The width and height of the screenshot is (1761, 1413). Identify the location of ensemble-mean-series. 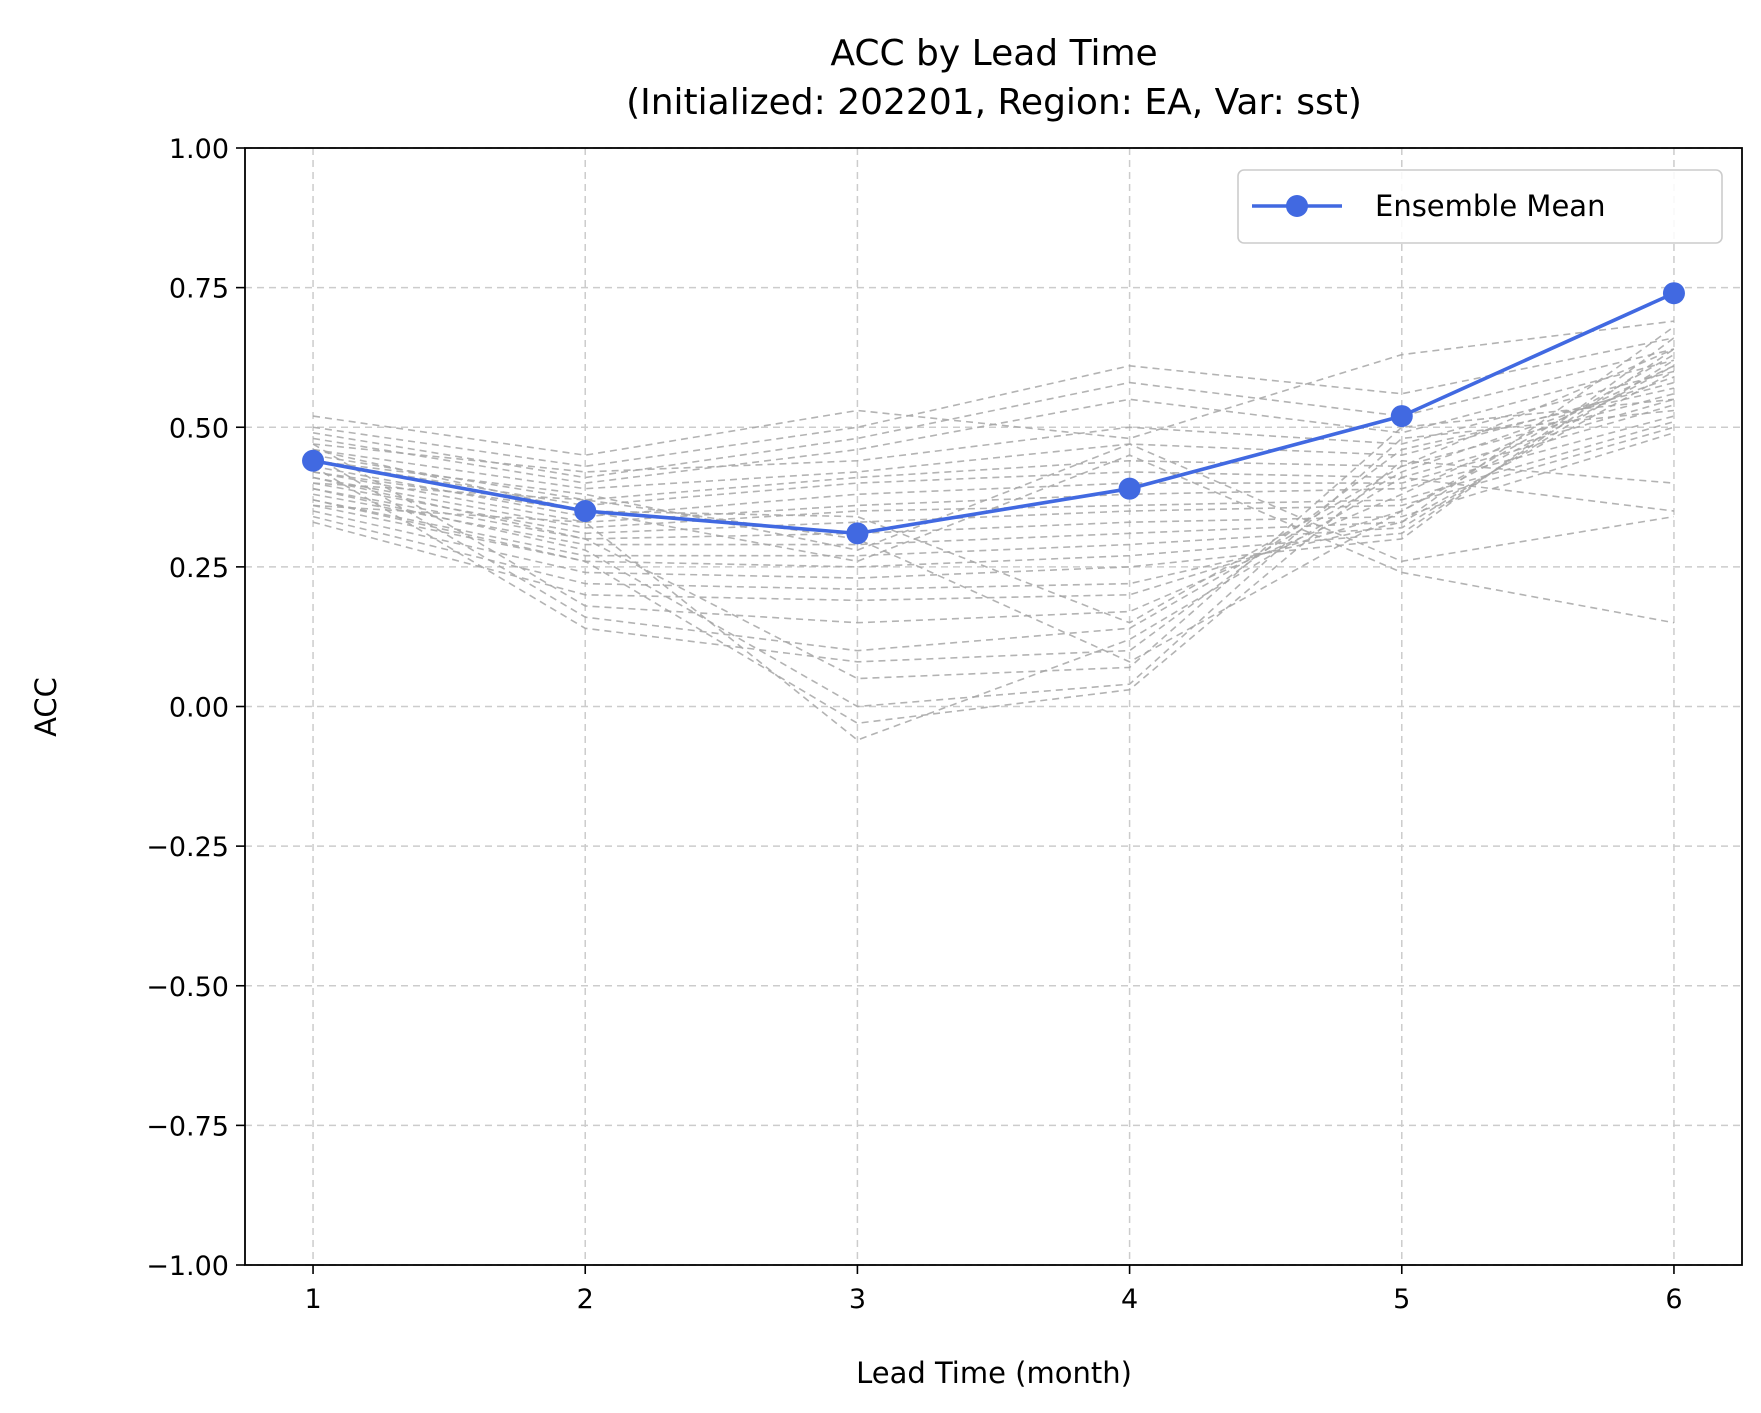
(993, 413).